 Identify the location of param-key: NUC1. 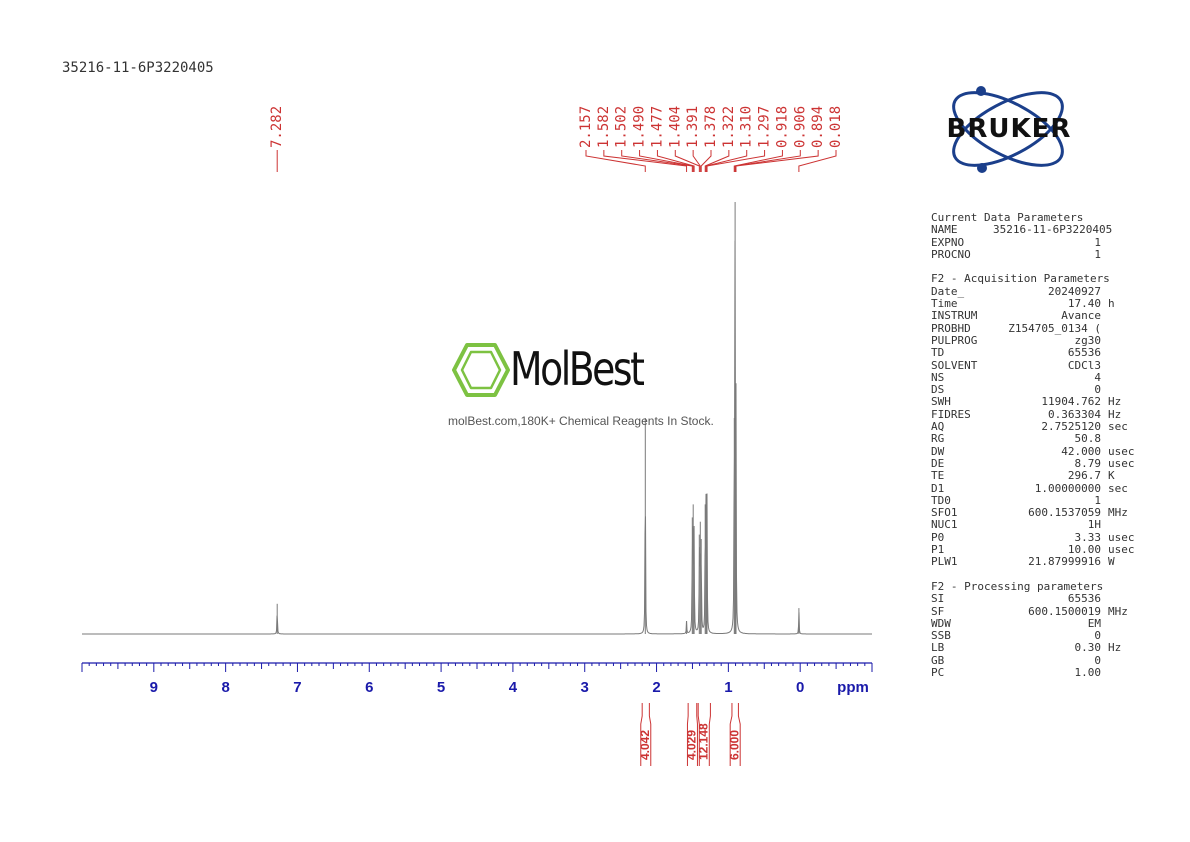
(944, 525).